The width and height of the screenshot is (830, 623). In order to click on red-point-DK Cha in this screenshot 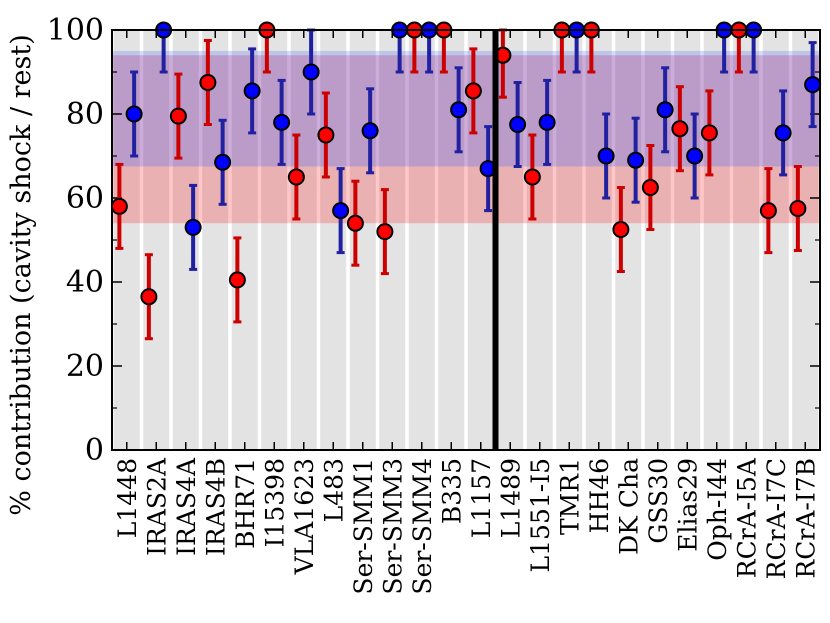, I will do `click(621, 229)`.